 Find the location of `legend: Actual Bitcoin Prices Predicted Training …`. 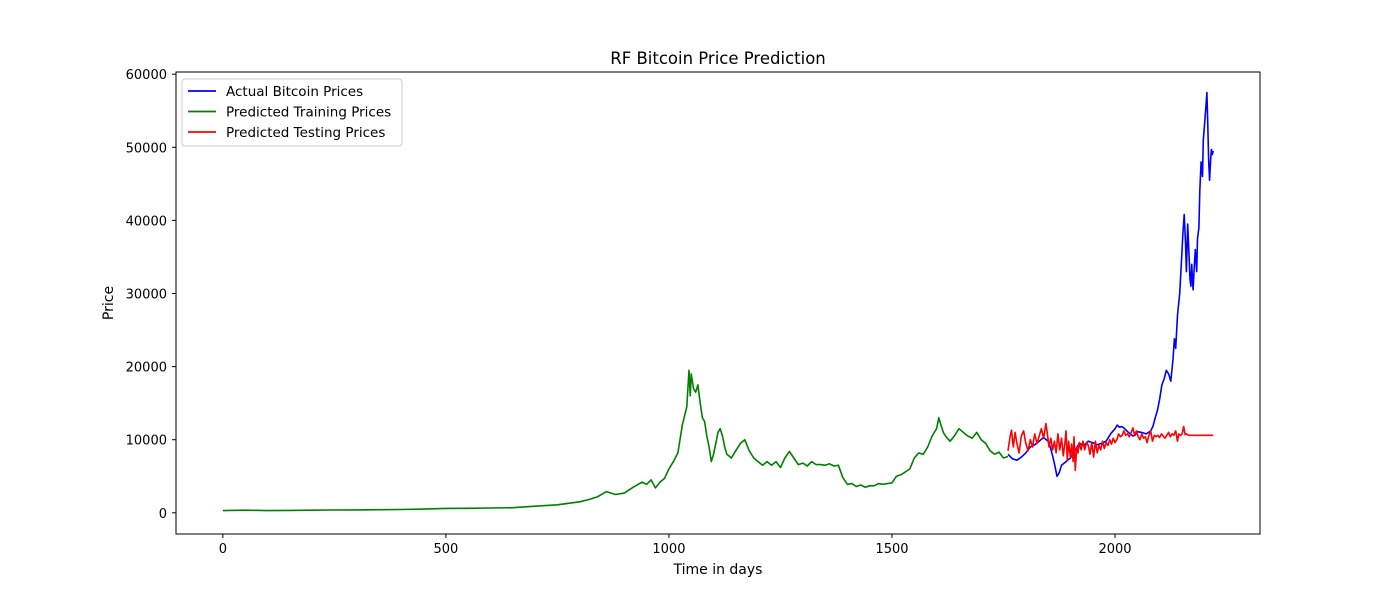

legend: Actual Bitcoin Prices Predicted Training … is located at coordinates (292, 112).